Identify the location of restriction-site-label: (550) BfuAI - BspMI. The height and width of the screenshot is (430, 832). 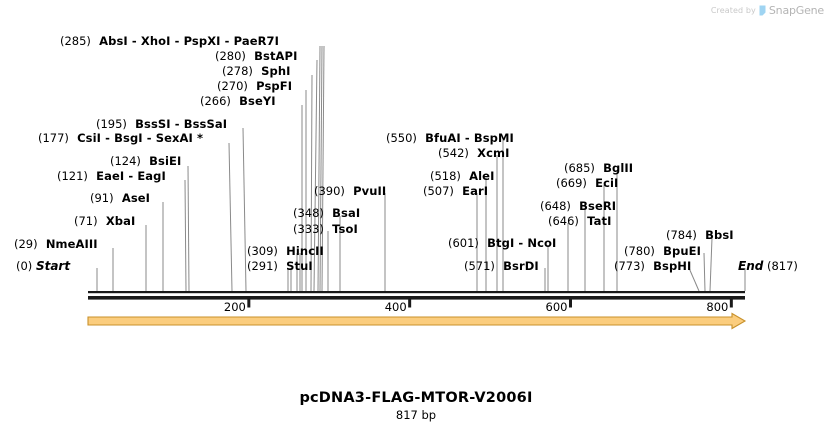
(450, 138).